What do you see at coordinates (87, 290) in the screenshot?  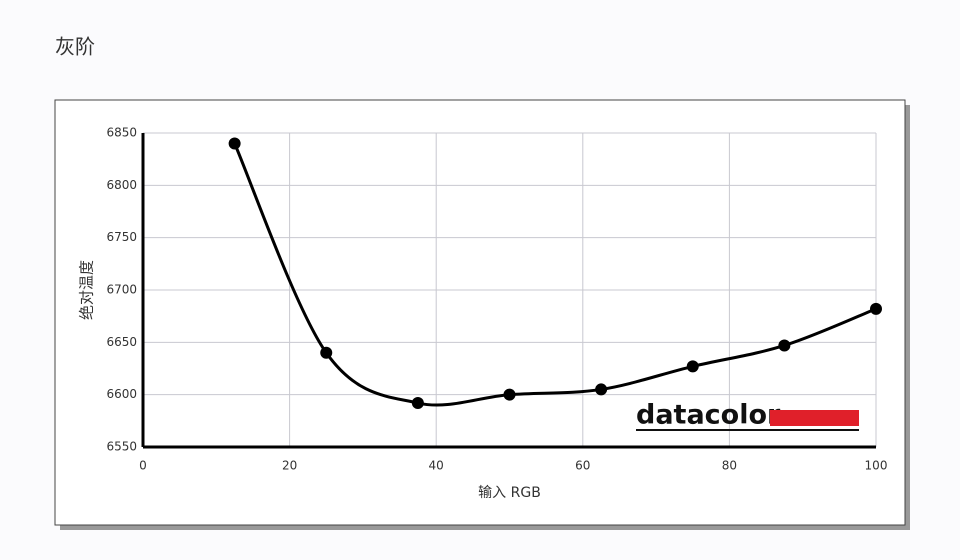 I see `y-axis-label: 绝对温度` at bounding box center [87, 290].